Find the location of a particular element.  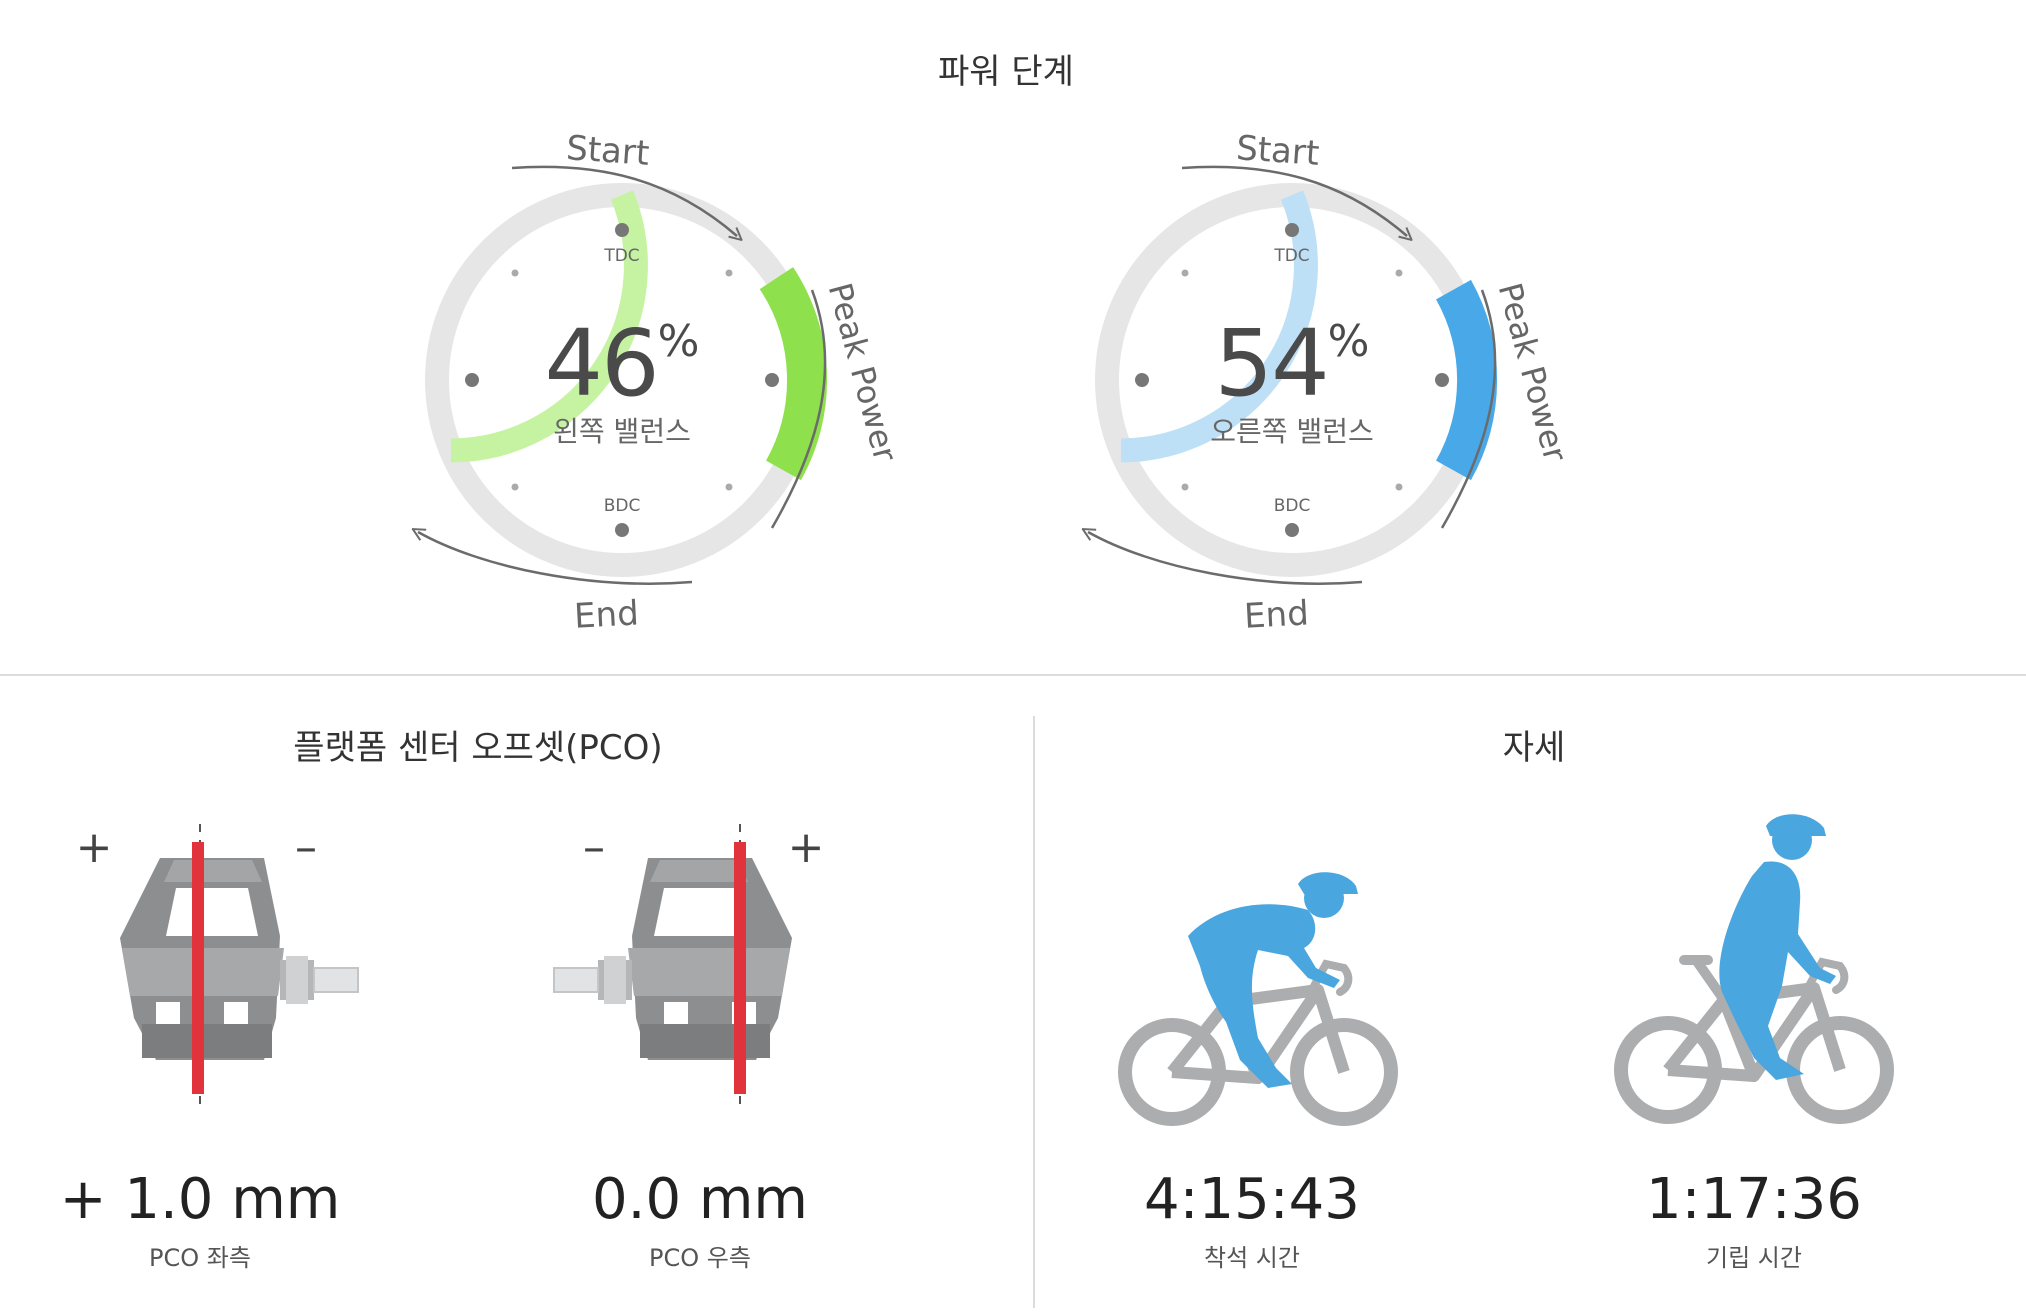

left-power-phase-gauge: Start End Peak Power TDC BDC 46% 왼쪽 밸런스 is located at coordinates (638, 385).